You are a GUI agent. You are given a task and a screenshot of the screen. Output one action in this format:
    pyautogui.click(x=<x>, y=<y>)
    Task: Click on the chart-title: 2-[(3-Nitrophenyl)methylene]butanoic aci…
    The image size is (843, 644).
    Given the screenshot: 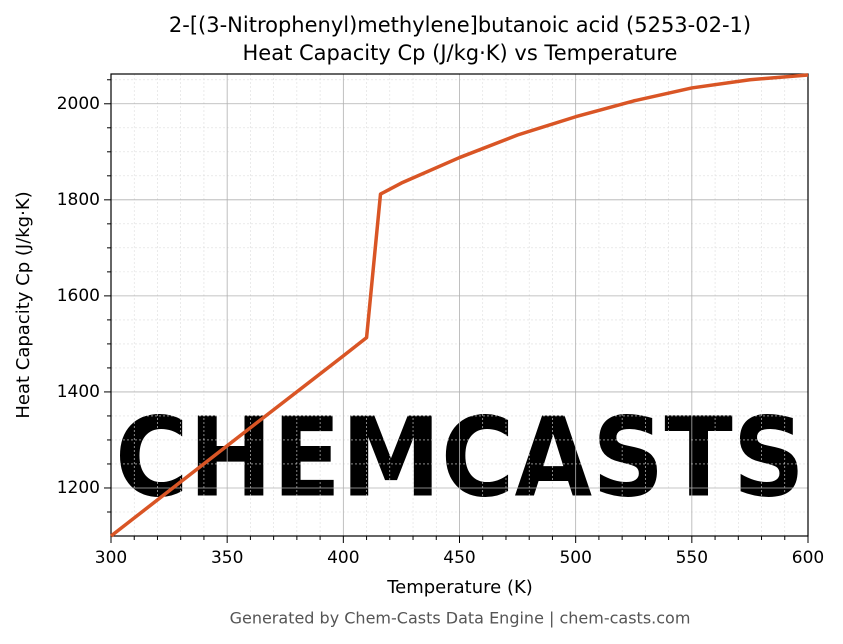 What is the action you would take?
    pyautogui.click(x=460, y=25)
    